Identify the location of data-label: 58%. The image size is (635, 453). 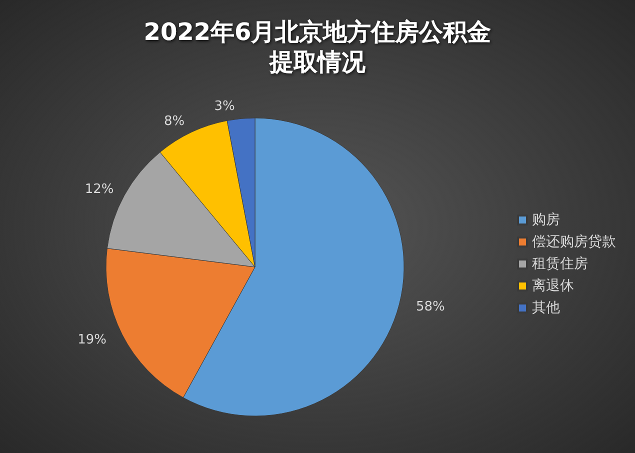
(430, 307).